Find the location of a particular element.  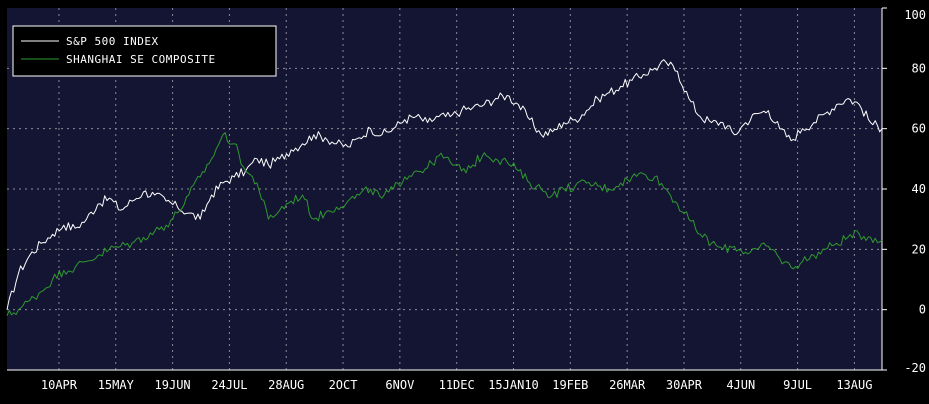

x-tick-label: 30APR is located at coordinates (684, 385).